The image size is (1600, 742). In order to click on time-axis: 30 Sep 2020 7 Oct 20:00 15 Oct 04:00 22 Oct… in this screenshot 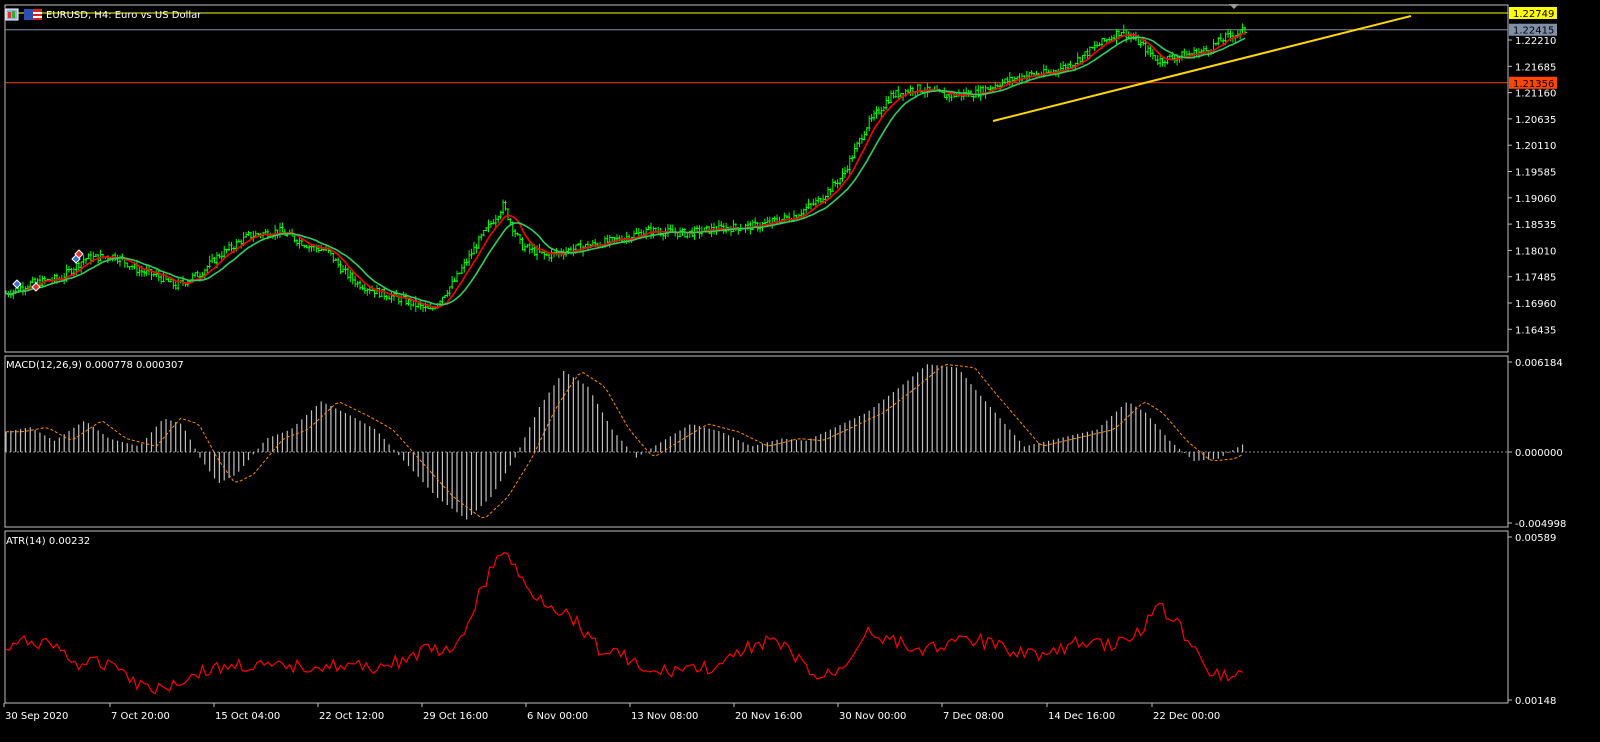, I will do `click(611, 712)`.